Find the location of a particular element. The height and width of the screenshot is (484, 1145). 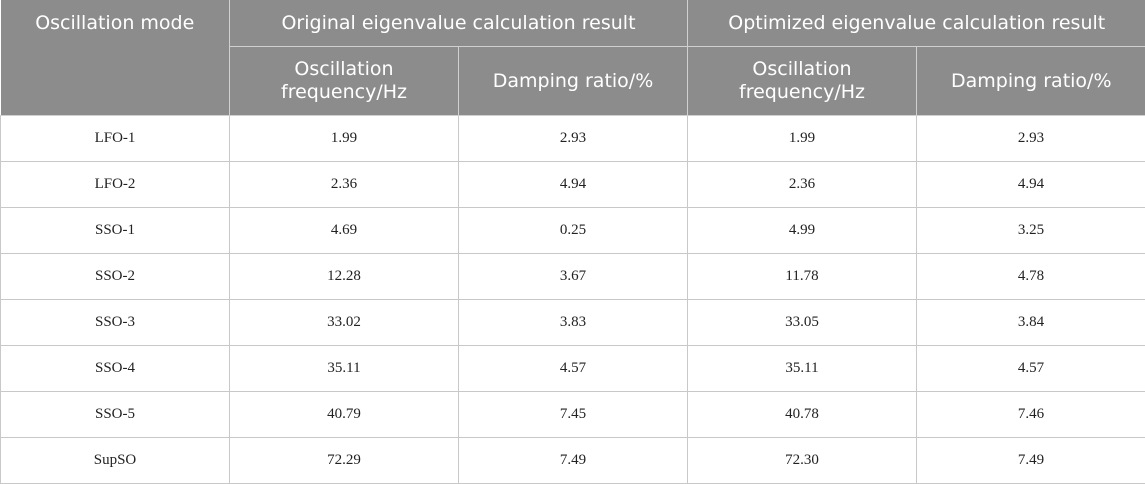

header-optimized-group: Optimized eigenvalue calculation result is located at coordinates (916, 23).